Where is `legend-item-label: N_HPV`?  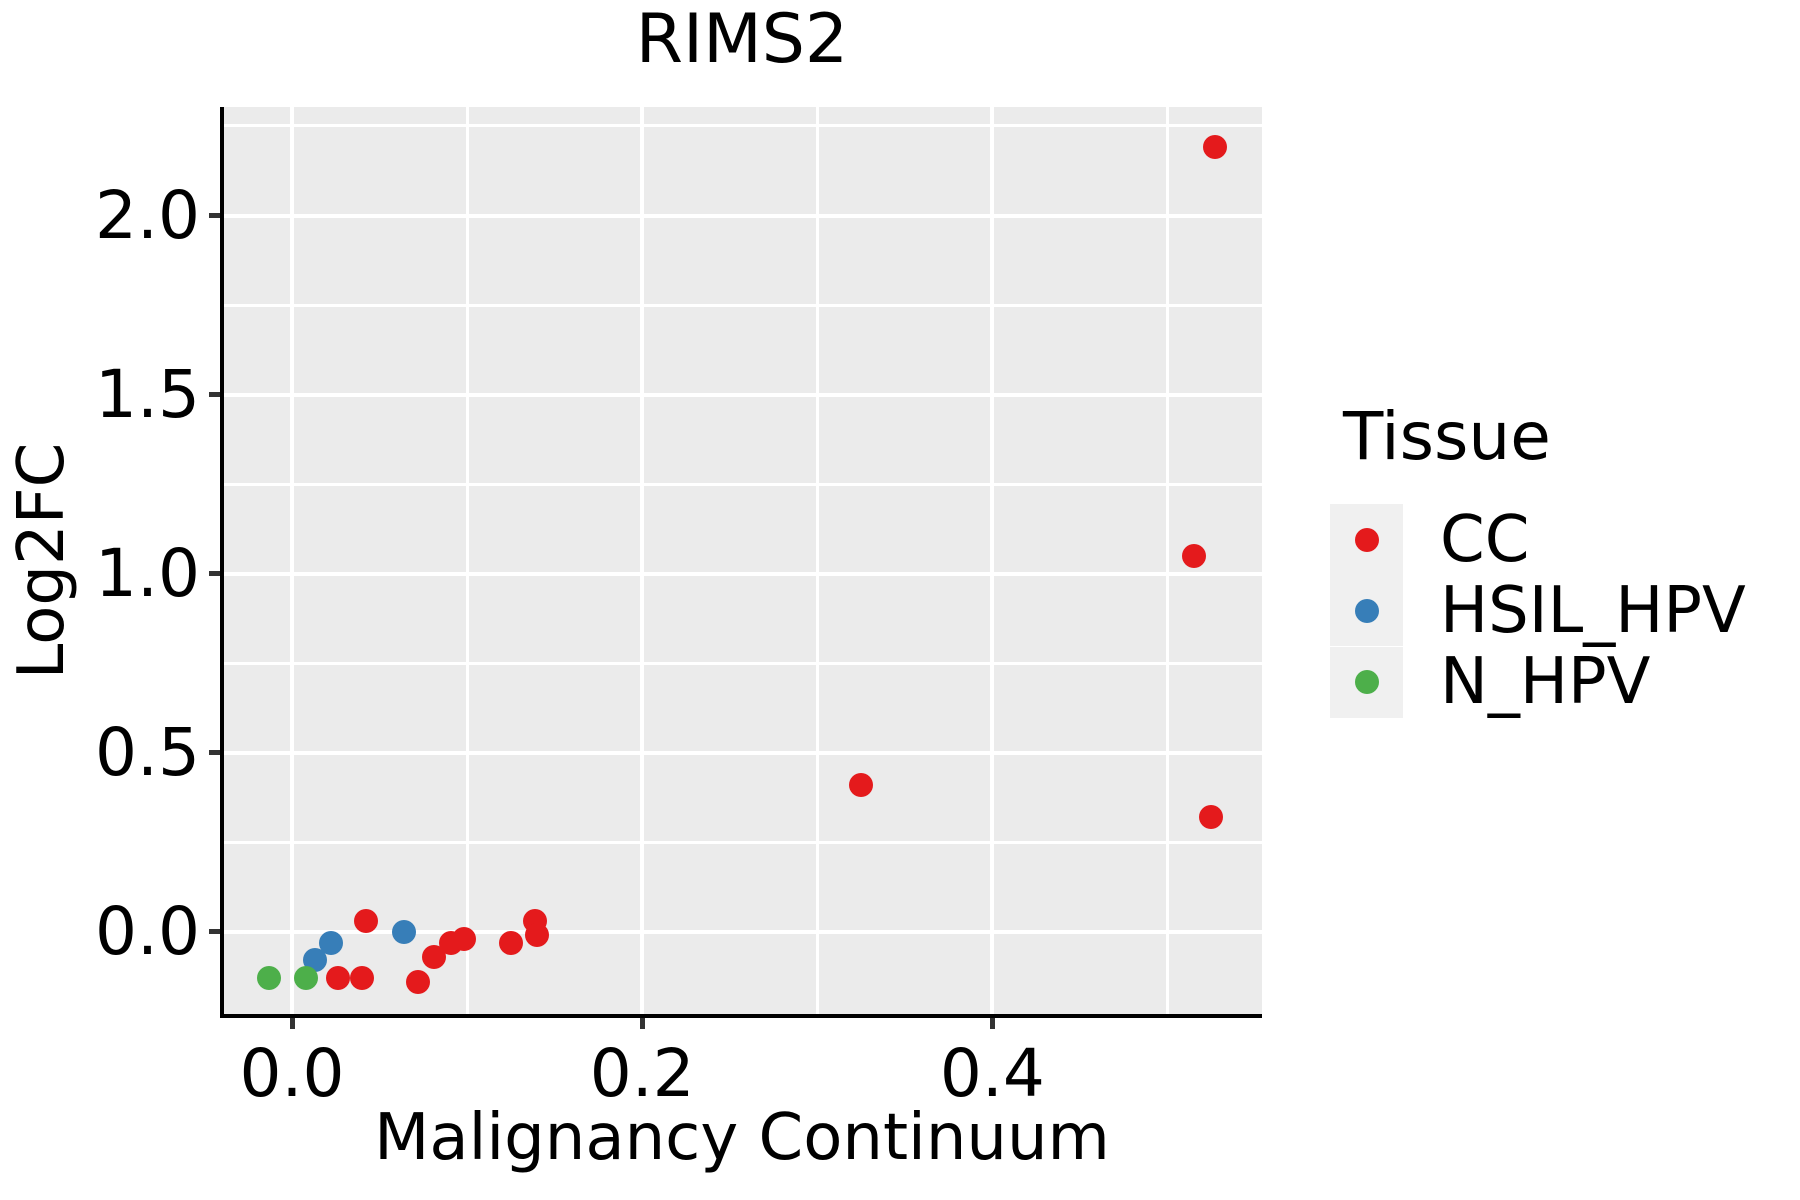 legend-item-label: N_HPV is located at coordinates (1545, 682).